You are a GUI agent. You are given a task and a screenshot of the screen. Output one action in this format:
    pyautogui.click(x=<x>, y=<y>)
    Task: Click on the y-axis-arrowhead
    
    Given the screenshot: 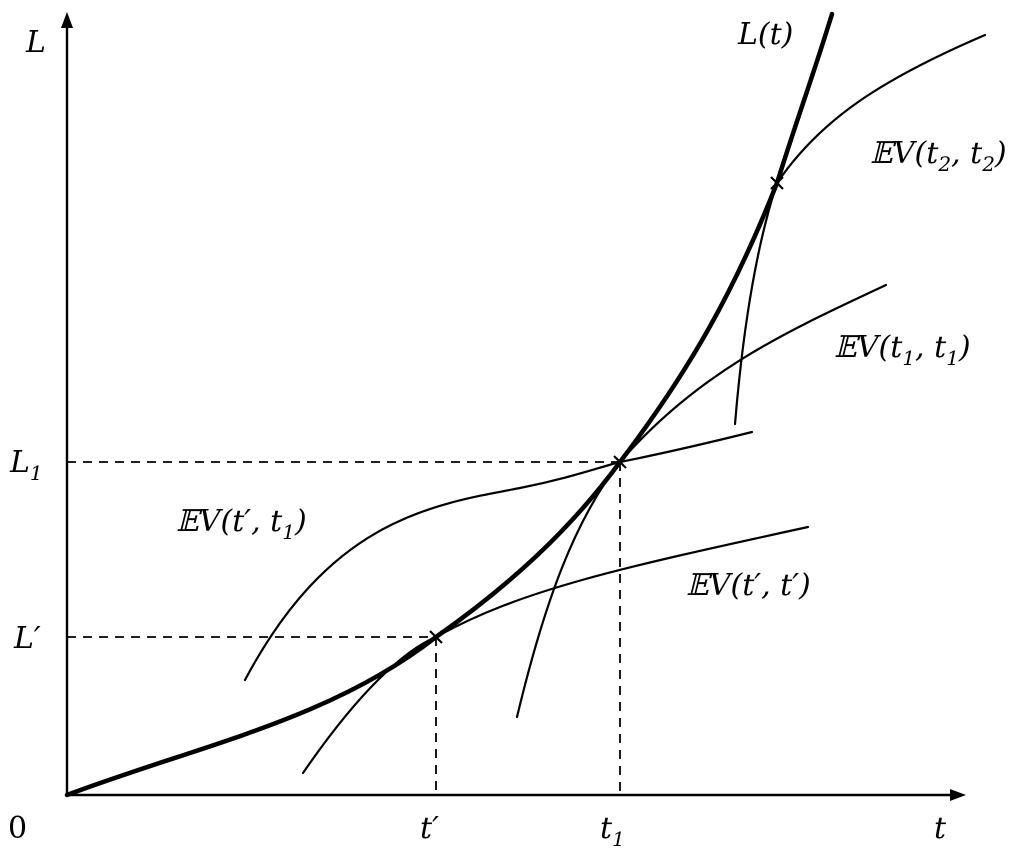 What is the action you would take?
    pyautogui.click(x=67, y=20)
    